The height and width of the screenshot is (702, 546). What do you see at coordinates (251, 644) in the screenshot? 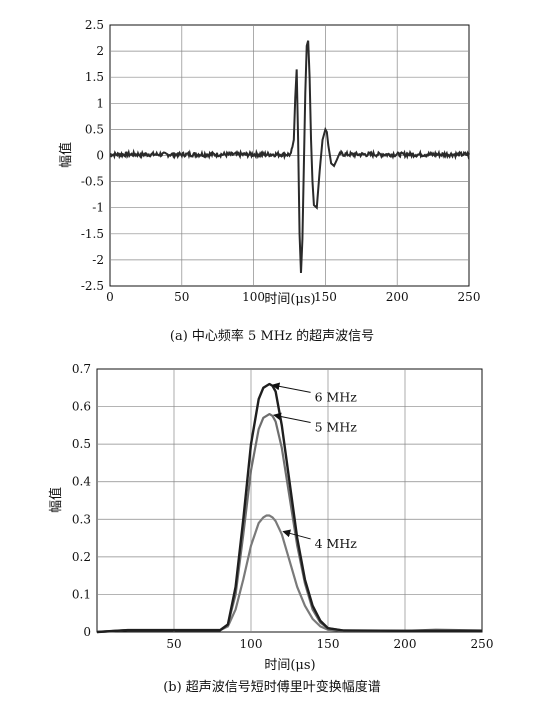
I see `chart-b-x-tick-label: 100` at bounding box center [251, 644].